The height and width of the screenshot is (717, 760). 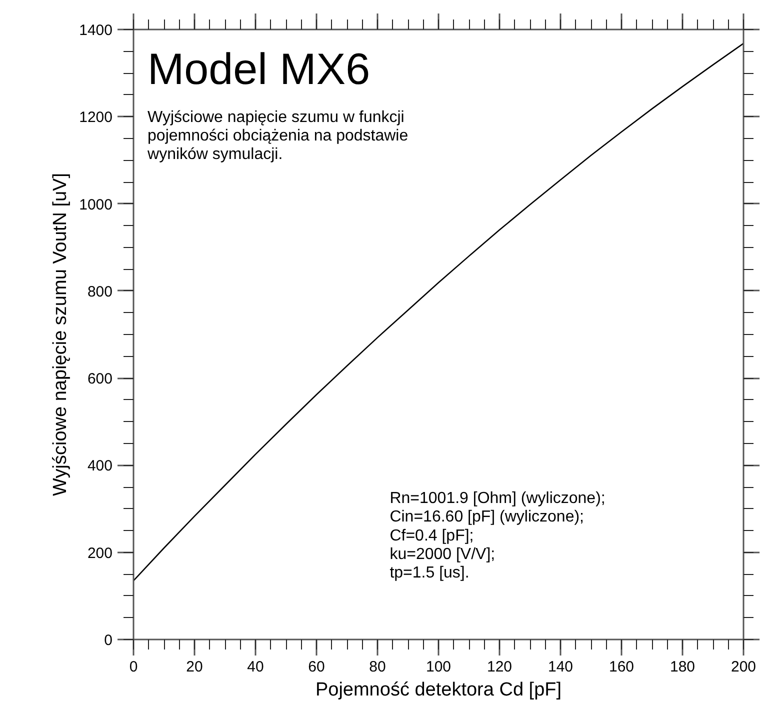 What do you see at coordinates (561, 667) in the screenshot?
I see `x-tick-label: 140` at bounding box center [561, 667].